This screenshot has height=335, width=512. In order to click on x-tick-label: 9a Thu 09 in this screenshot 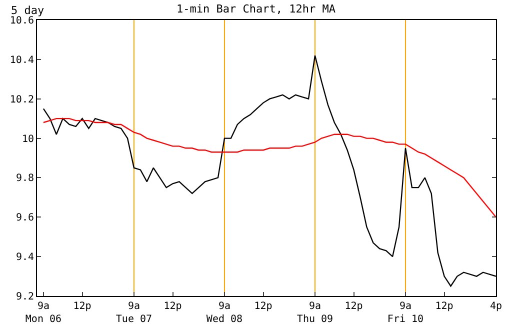, I will do `click(315, 313)`.